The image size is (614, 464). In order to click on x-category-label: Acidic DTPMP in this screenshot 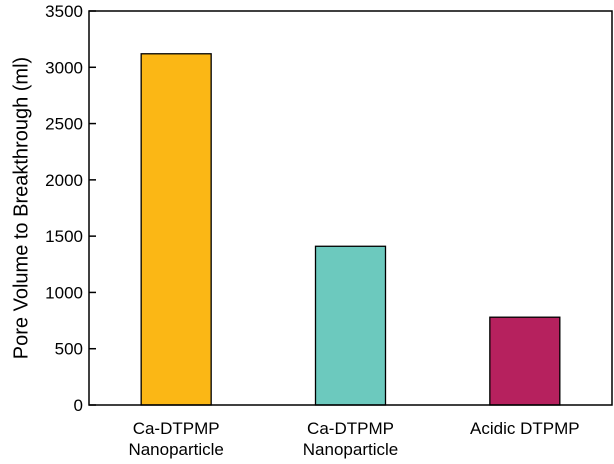, I will do `click(525, 428)`.